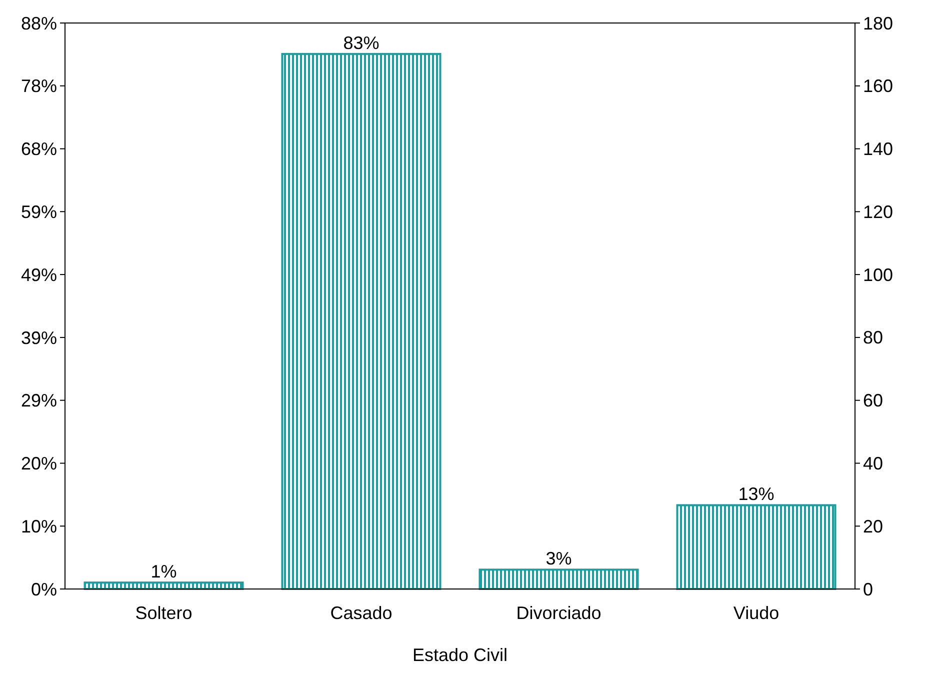 This screenshot has width=930, height=679. I want to click on y2-tick-label: 40, so click(873, 464).